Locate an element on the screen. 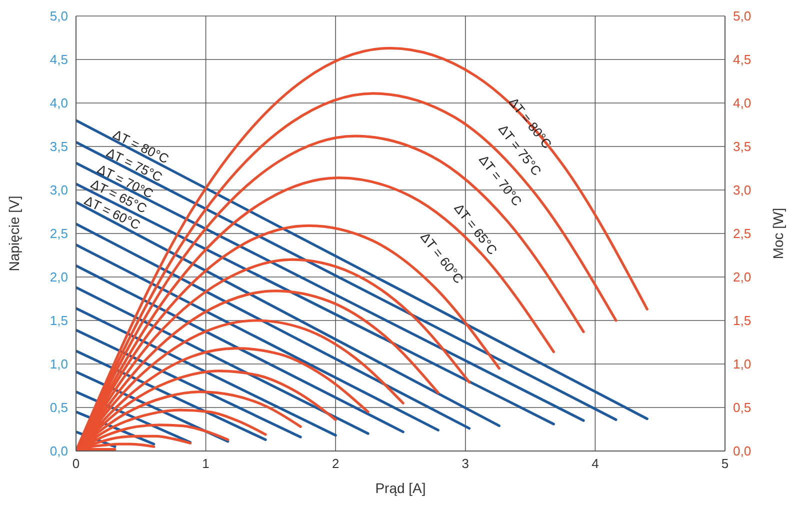 This screenshot has width=800, height=505. y-tick-label: 5,0 is located at coordinates (59, 16).